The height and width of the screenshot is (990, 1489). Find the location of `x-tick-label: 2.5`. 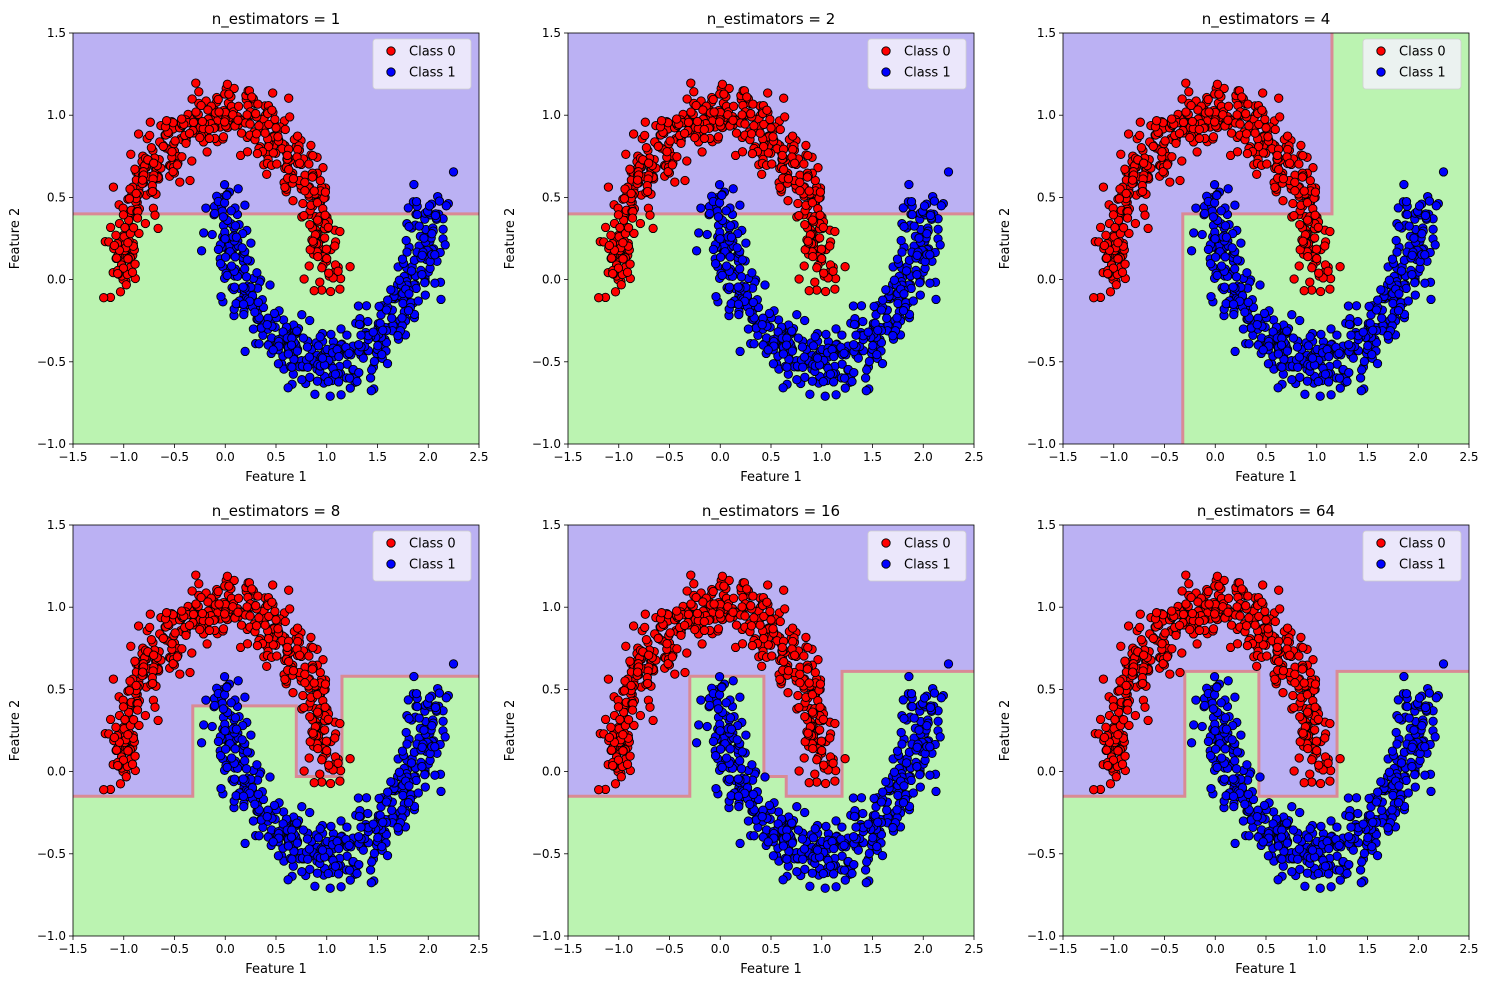

x-tick-label: 2.5 is located at coordinates (1468, 457).